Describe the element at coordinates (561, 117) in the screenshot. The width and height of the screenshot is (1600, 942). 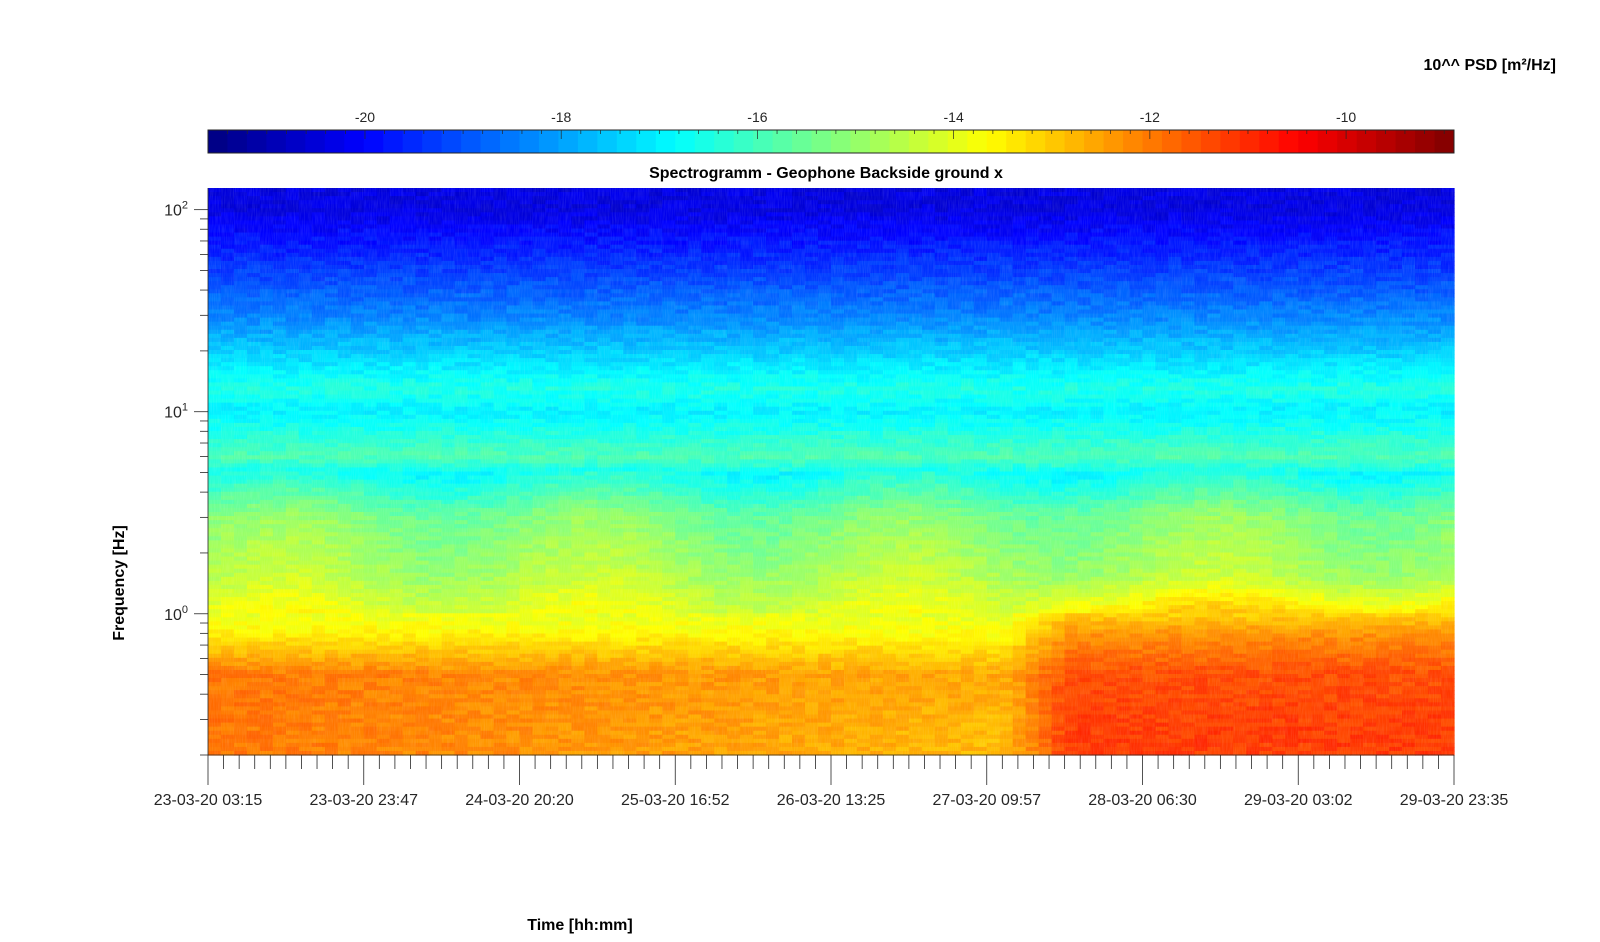
I see `colorbar-tick-label: -18` at that location.